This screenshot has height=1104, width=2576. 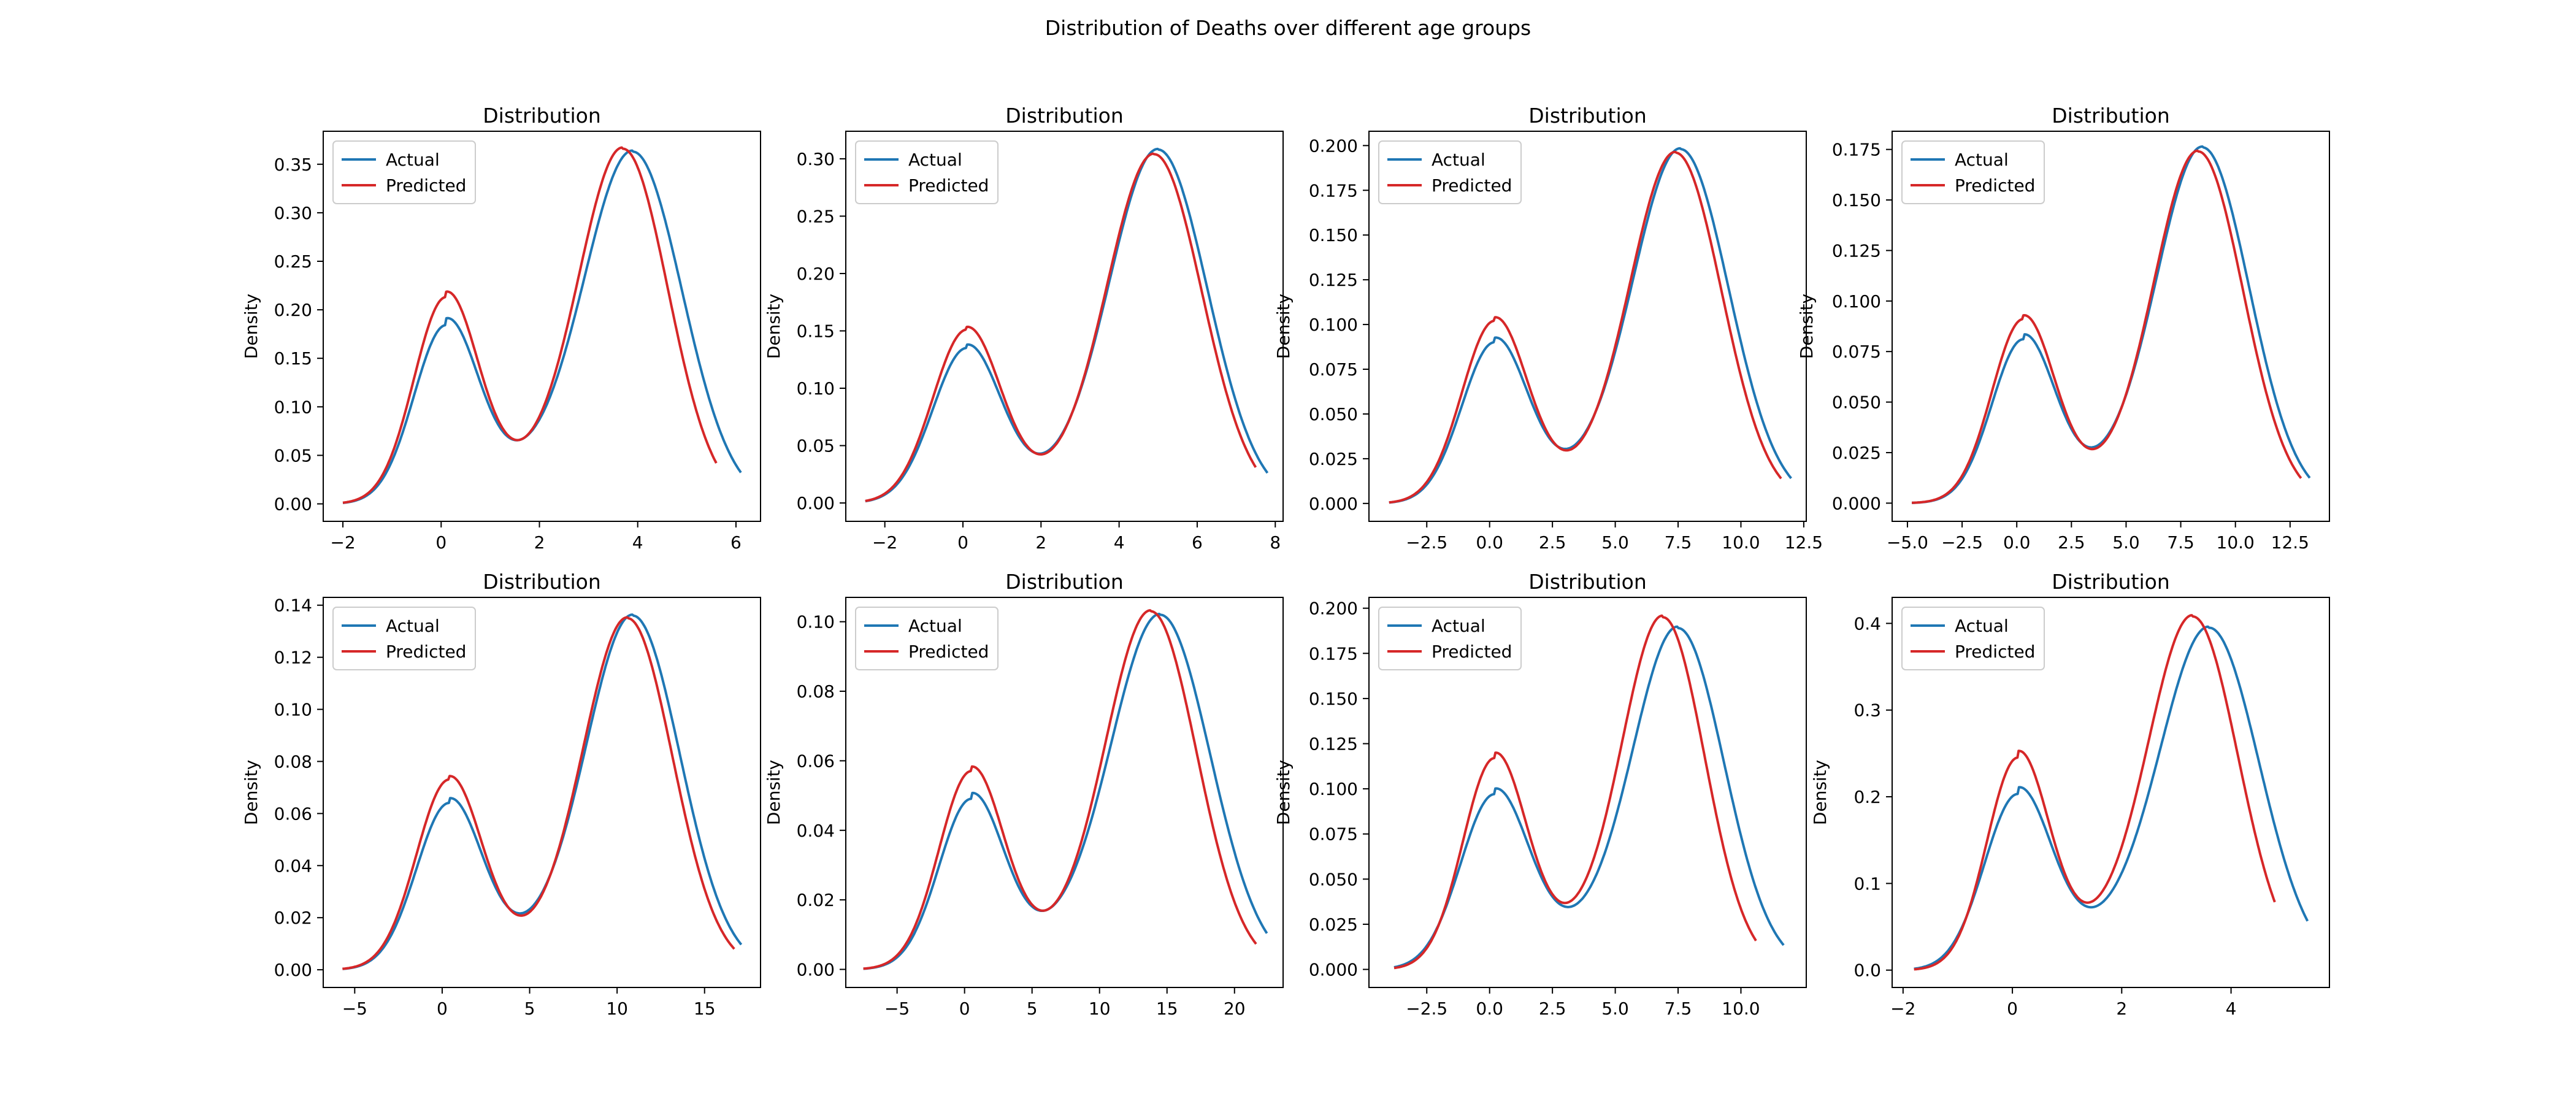 I want to click on y-tick-label: 0.2, so click(x=1867, y=797).